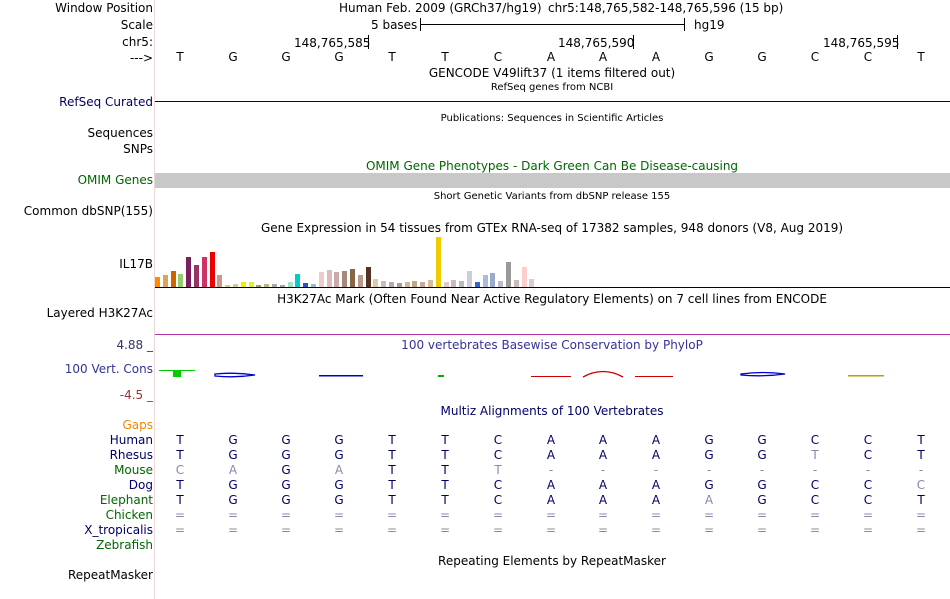 The width and height of the screenshot is (950, 599). What do you see at coordinates (552, 87) in the screenshot?
I see `refseq-track-subtitle: RefSeq genes from NCBI` at bounding box center [552, 87].